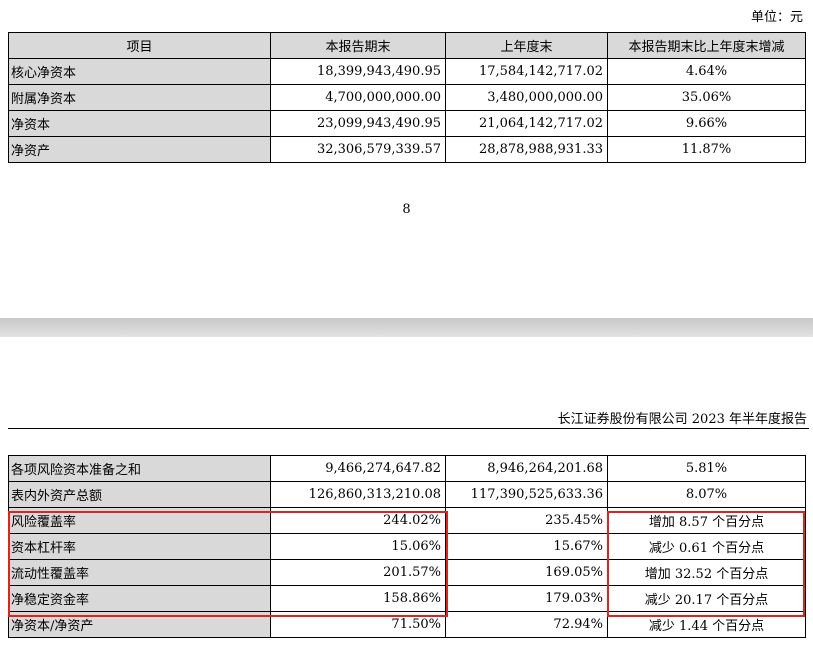  What do you see at coordinates (139, 45) in the screenshot?
I see `header-item: 项目` at bounding box center [139, 45].